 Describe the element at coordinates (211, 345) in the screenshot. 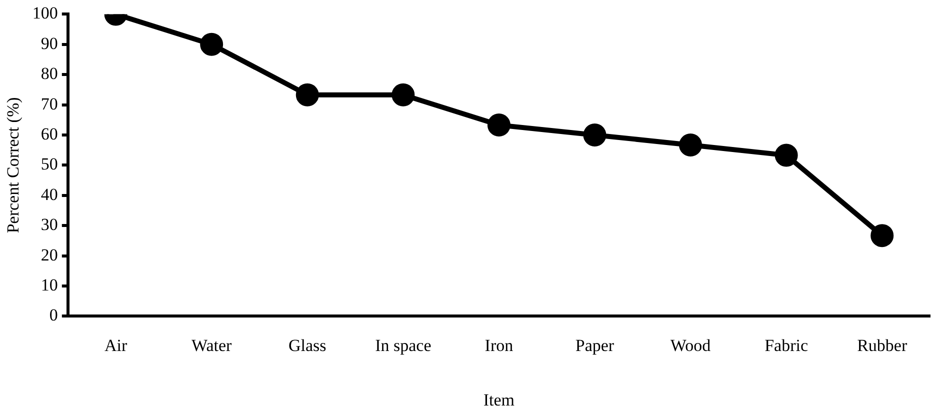

I see `x-tick-label: Water` at that location.